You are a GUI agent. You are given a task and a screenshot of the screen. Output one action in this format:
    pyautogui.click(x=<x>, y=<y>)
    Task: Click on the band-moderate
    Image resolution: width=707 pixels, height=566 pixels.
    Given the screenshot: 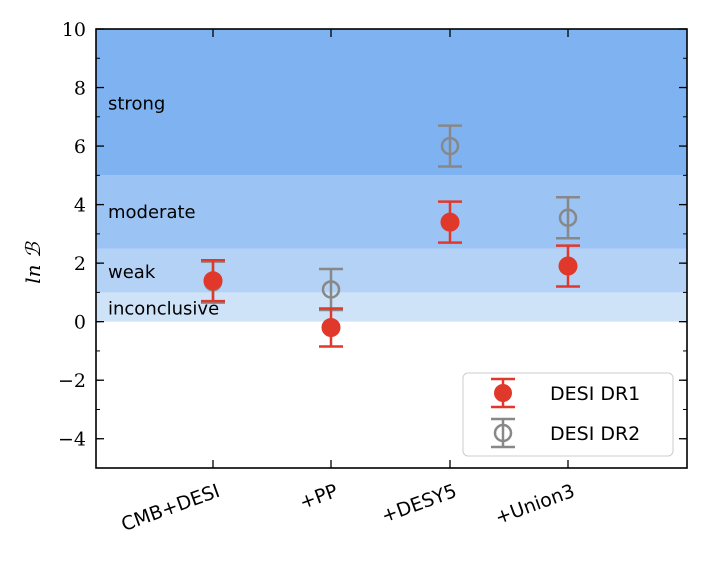 What is the action you would take?
    pyautogui.click(x=391, y=212)
    